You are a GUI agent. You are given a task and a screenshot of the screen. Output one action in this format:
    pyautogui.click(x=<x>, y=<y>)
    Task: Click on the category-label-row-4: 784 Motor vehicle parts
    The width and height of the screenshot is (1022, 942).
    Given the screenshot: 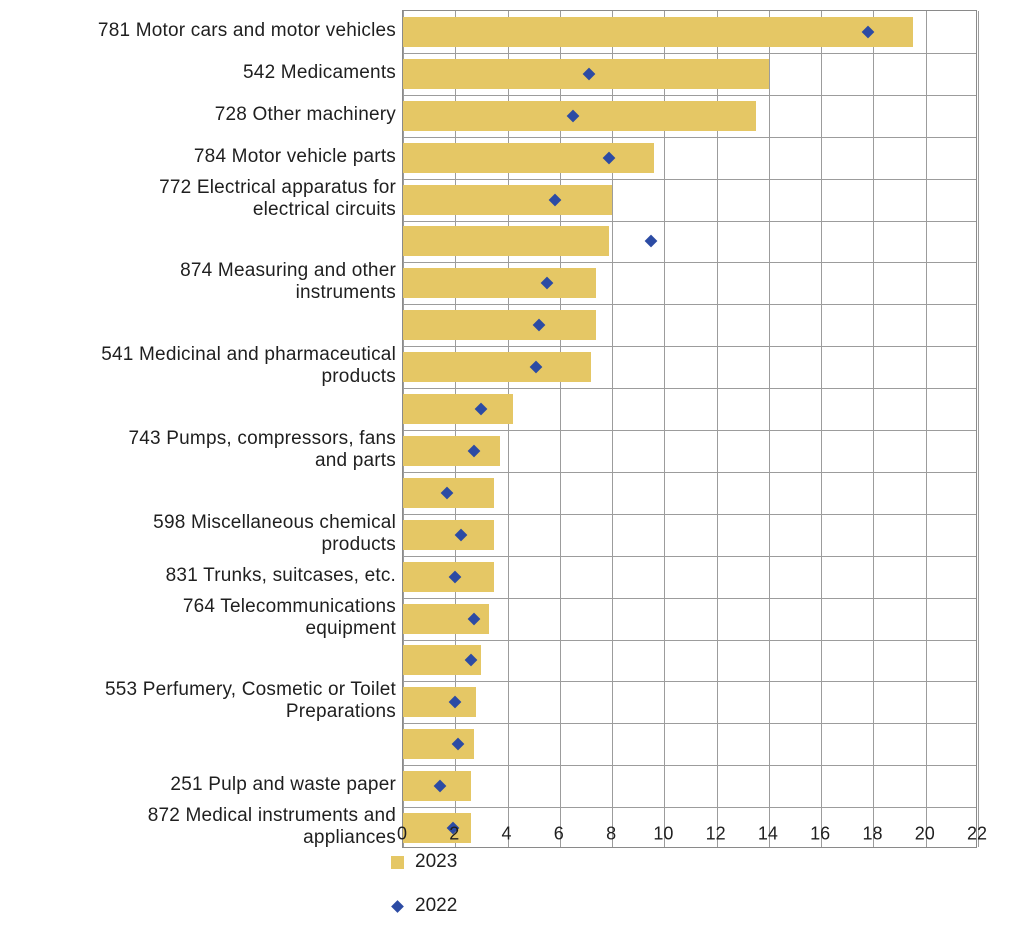 What is the action you would take?
    pyautogui.click(x=294, y=156)
    